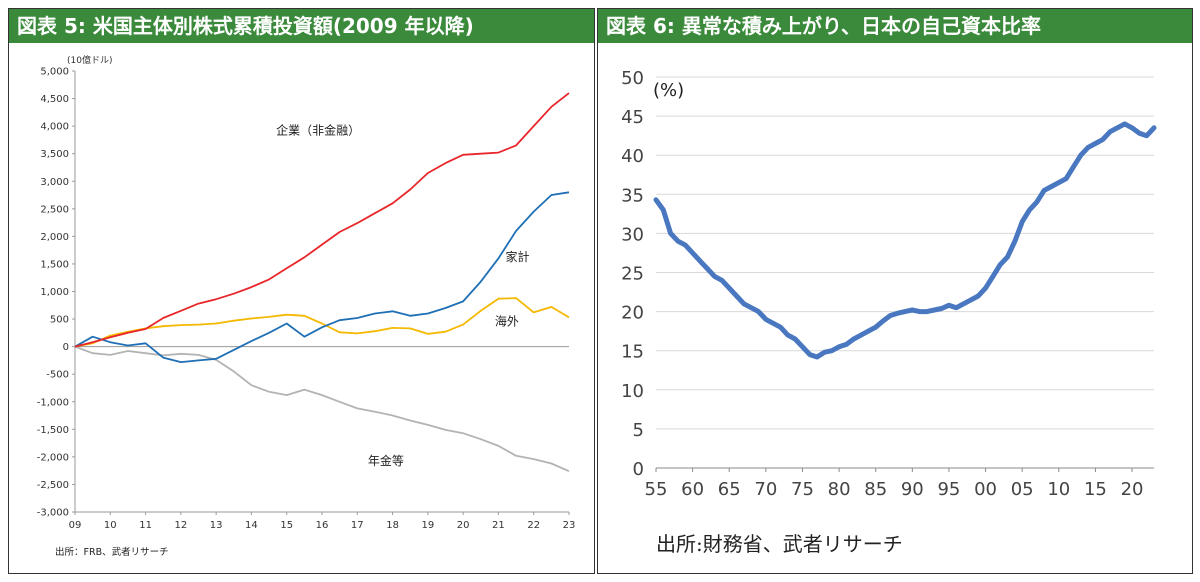 The height and width of the screenshot is (582, 1200). I want to click on y-tick-label: -1,500, so click(53, 430).